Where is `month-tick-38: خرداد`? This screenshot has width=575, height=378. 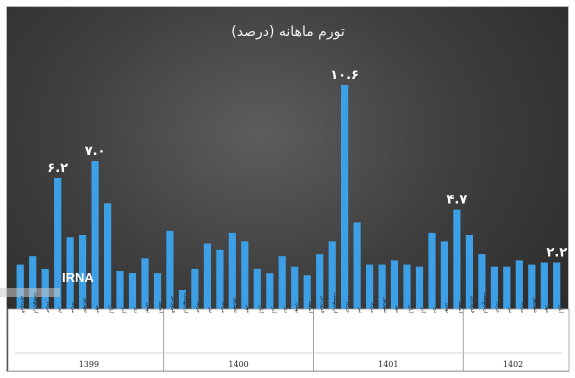 month-tick-38: خرداد is located at coordinates (497, 307).